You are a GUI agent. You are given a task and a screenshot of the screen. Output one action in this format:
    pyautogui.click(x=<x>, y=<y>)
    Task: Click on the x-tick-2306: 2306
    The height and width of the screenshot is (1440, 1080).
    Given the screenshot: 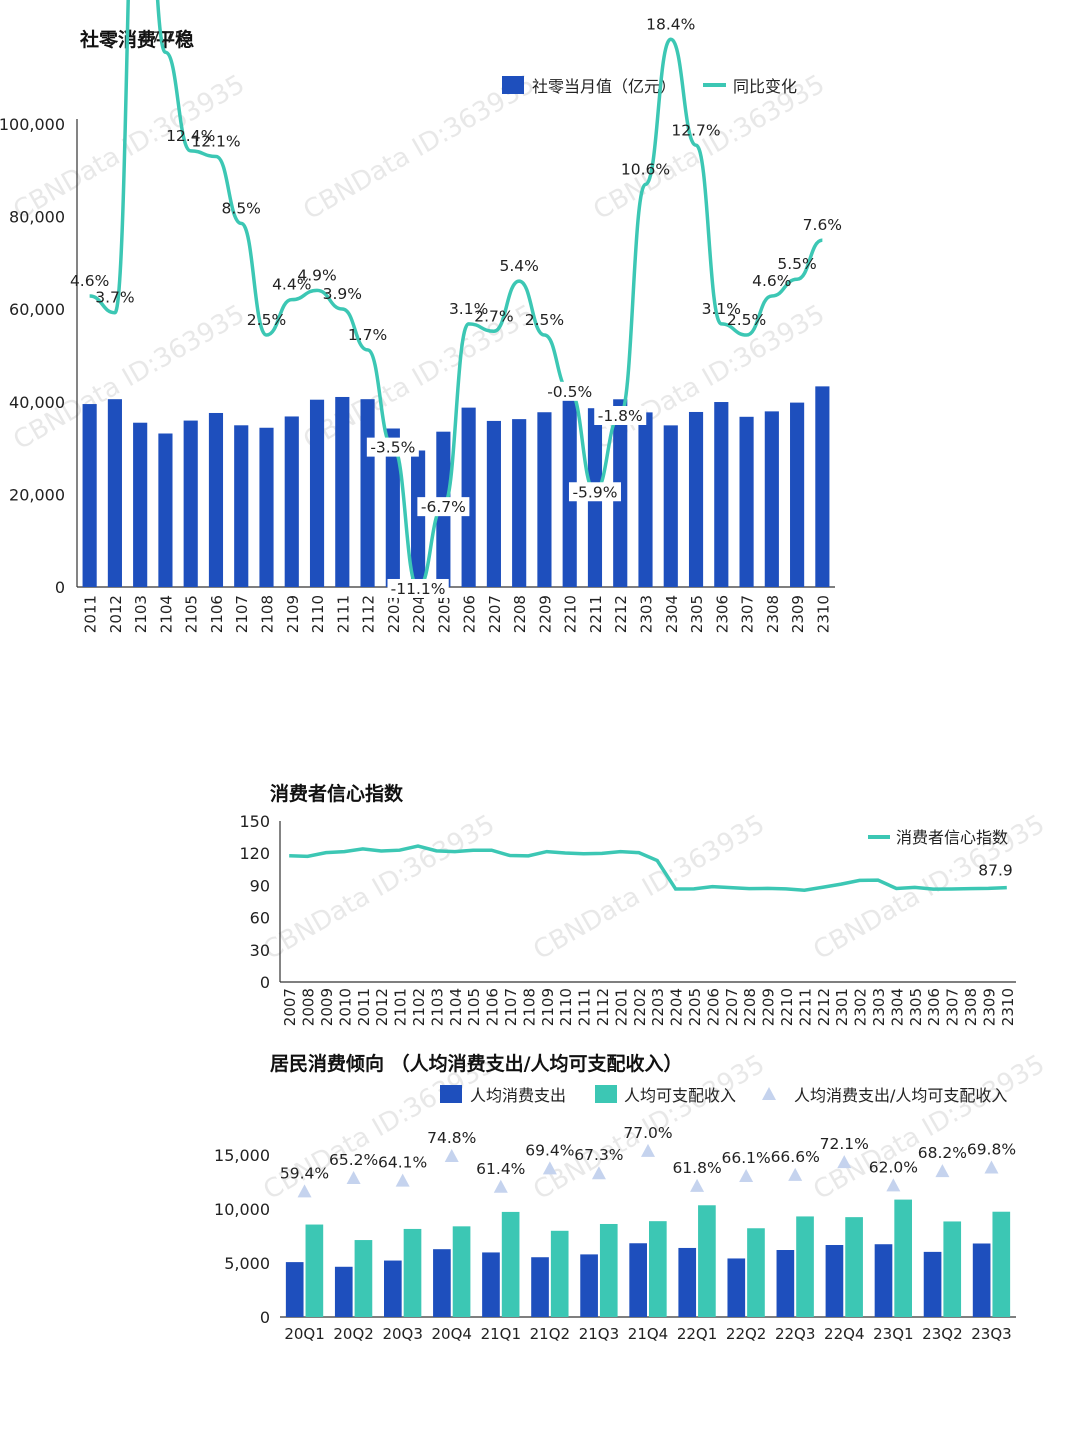 What is the action you would take?
    pyautogui.click(x=722, y=614)
    